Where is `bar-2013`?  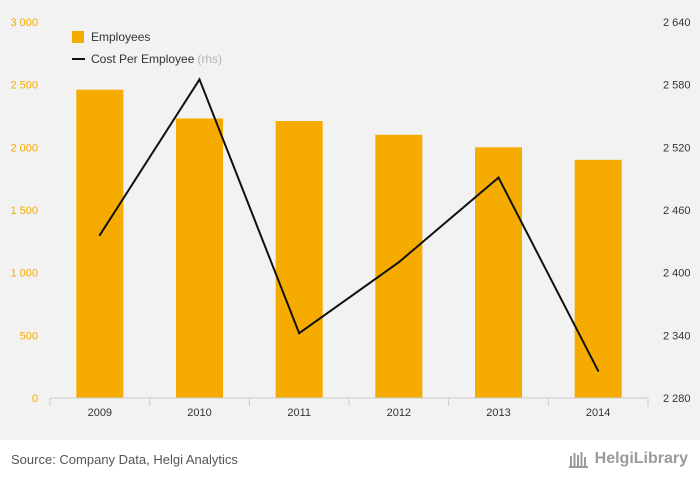 bar-2013 is located at coordinates (498, 272).